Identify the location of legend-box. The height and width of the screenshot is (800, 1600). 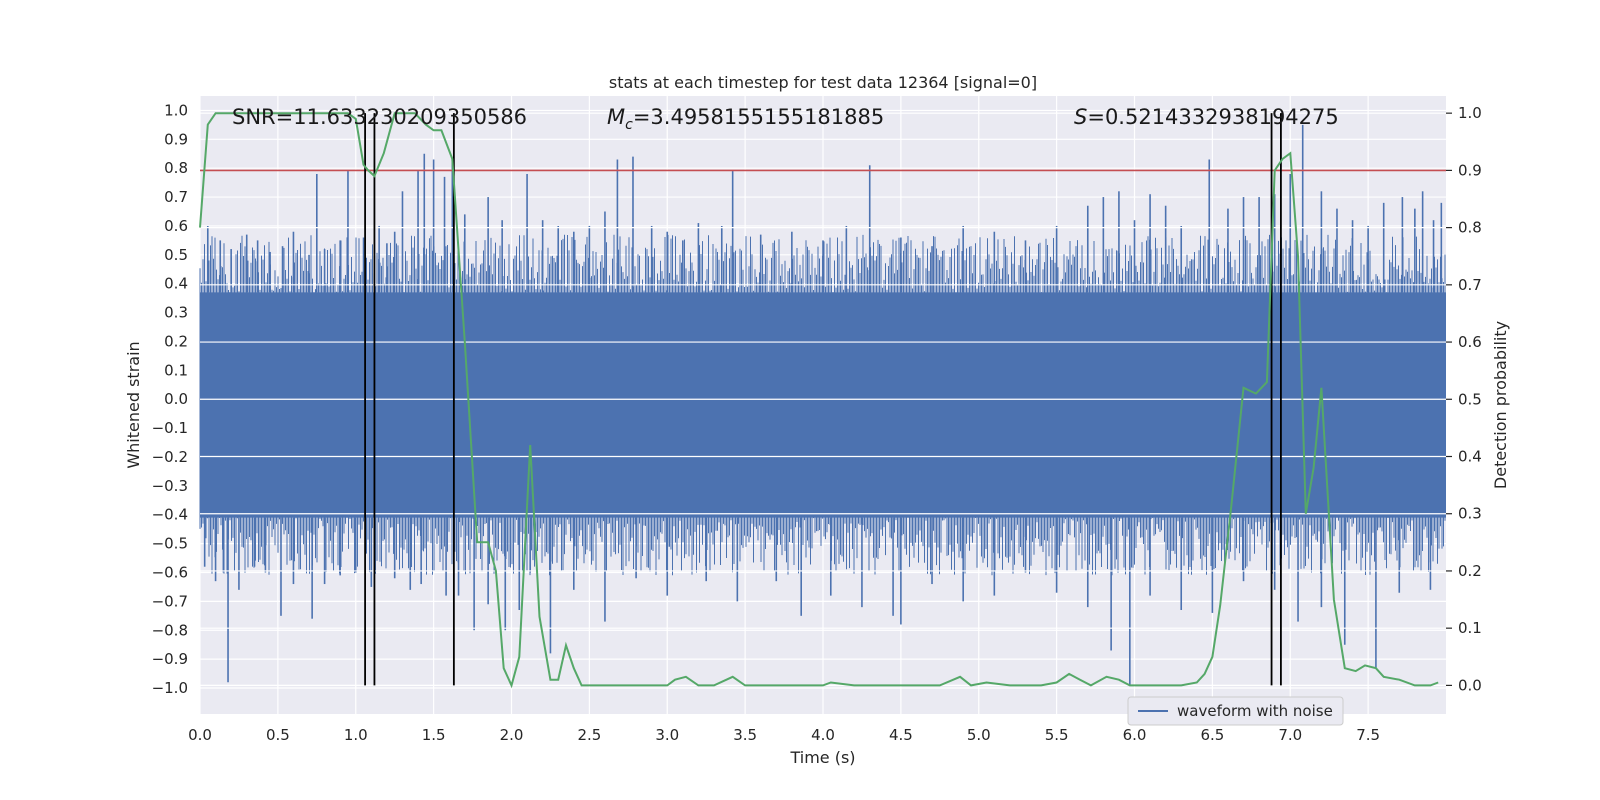
(1235, 711).